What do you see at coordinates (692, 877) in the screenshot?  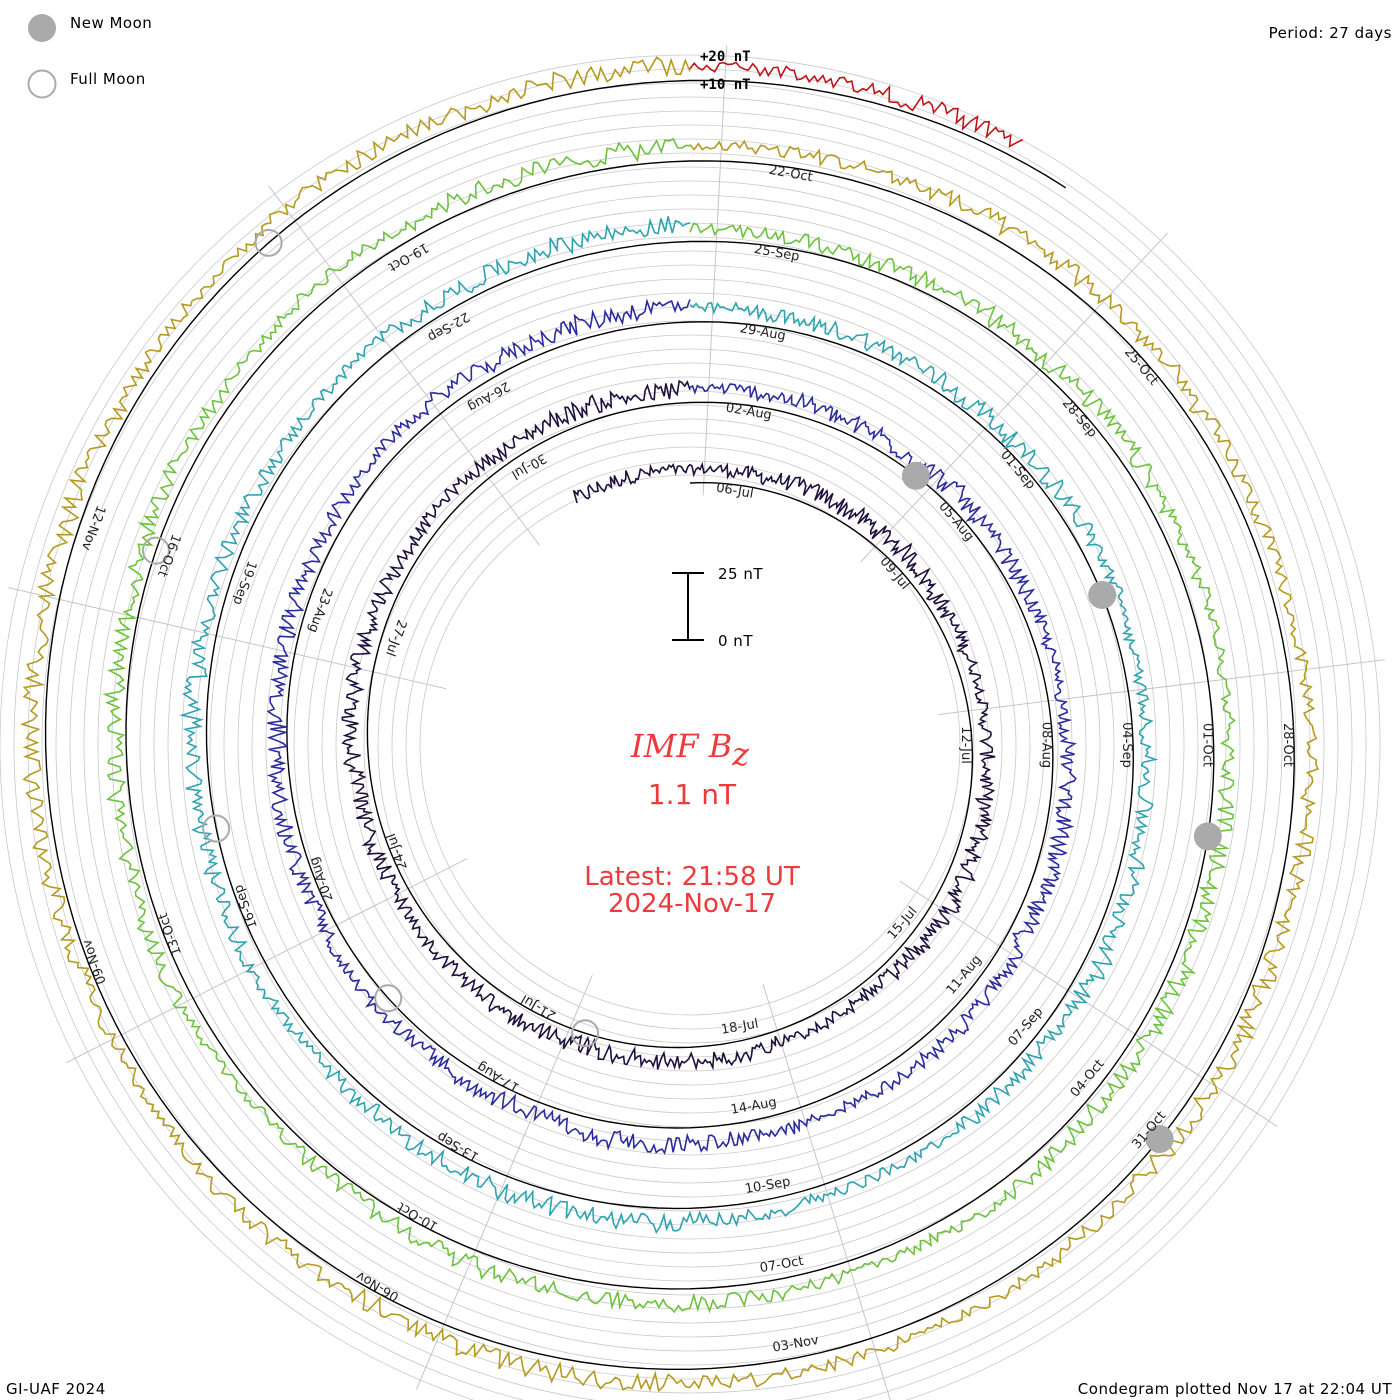 I see `latest-time: Latest: 21:58 UT` at bounding box center [692, 877].